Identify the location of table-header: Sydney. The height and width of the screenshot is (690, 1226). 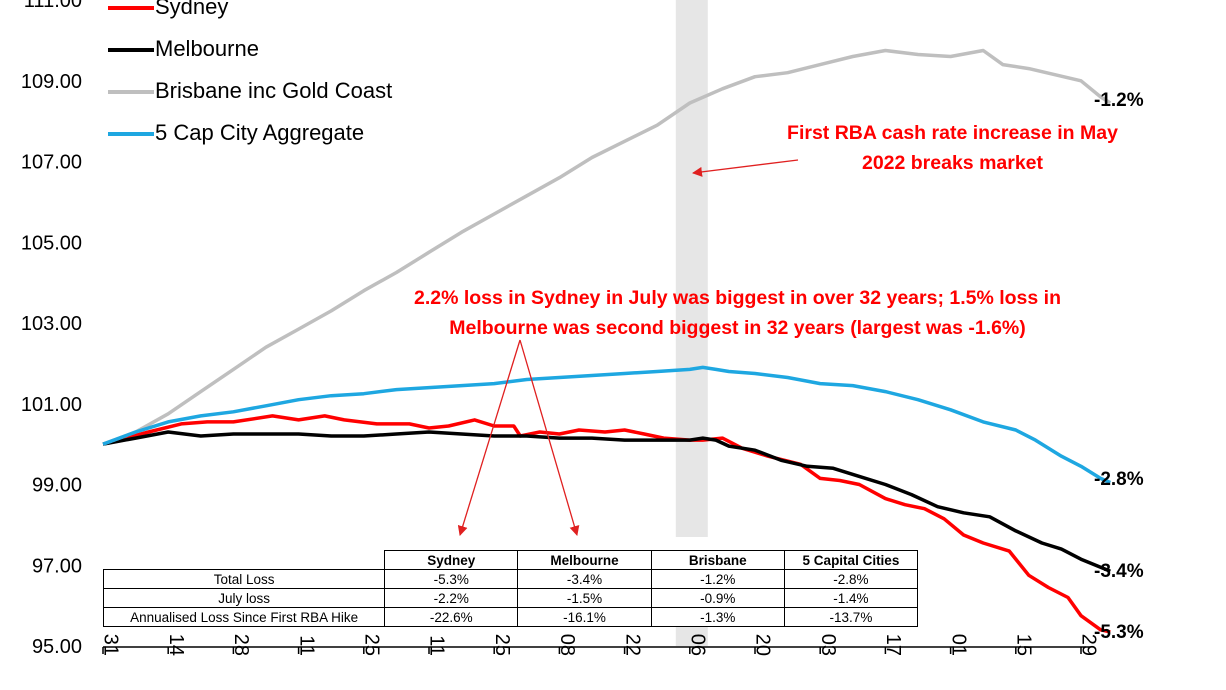
(451, 560).